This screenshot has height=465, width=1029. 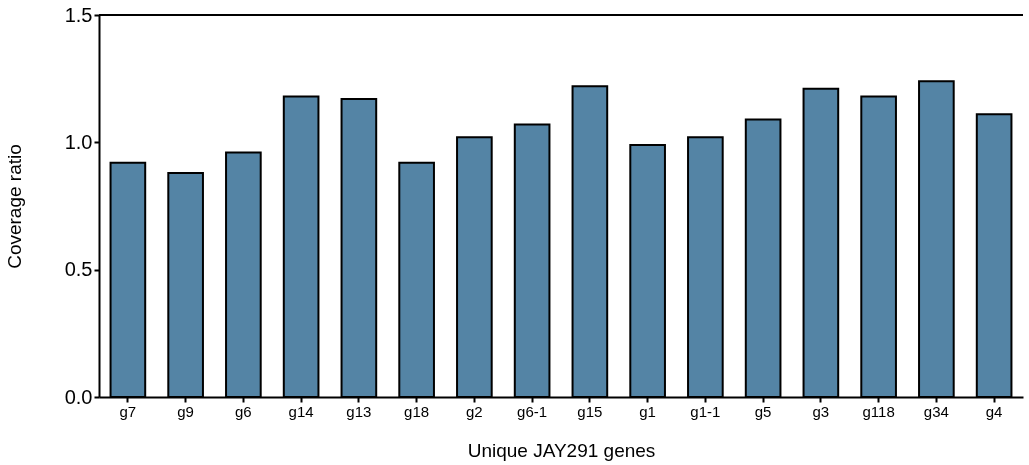 What do you see at coordinates (359, 411) in the screenshot?
I see `x-tick-label: g13` at bounding box center [359, 411].